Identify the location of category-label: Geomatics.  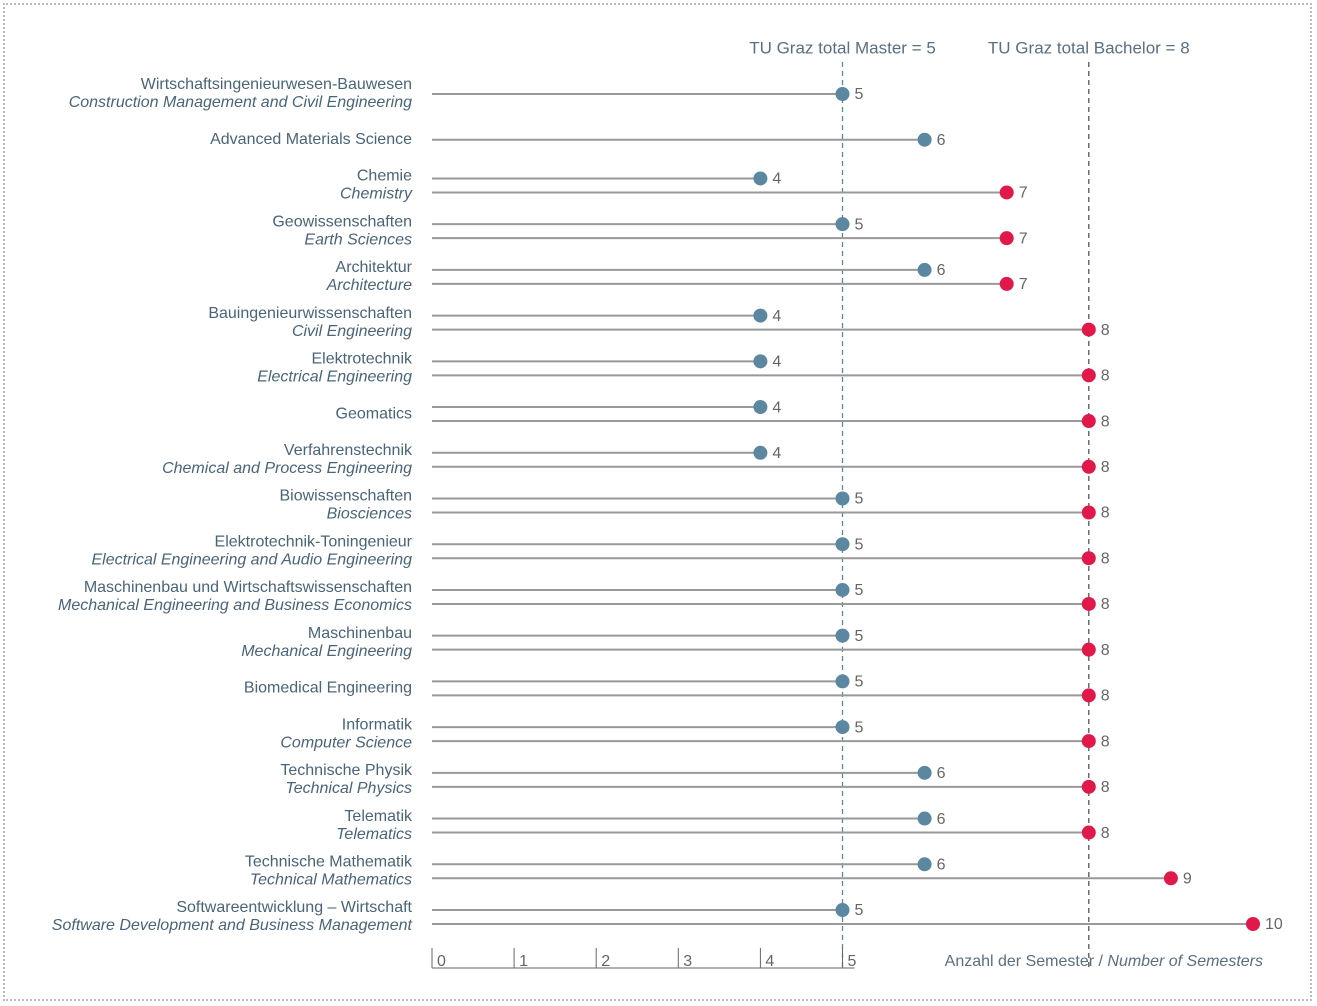
(374, 413).